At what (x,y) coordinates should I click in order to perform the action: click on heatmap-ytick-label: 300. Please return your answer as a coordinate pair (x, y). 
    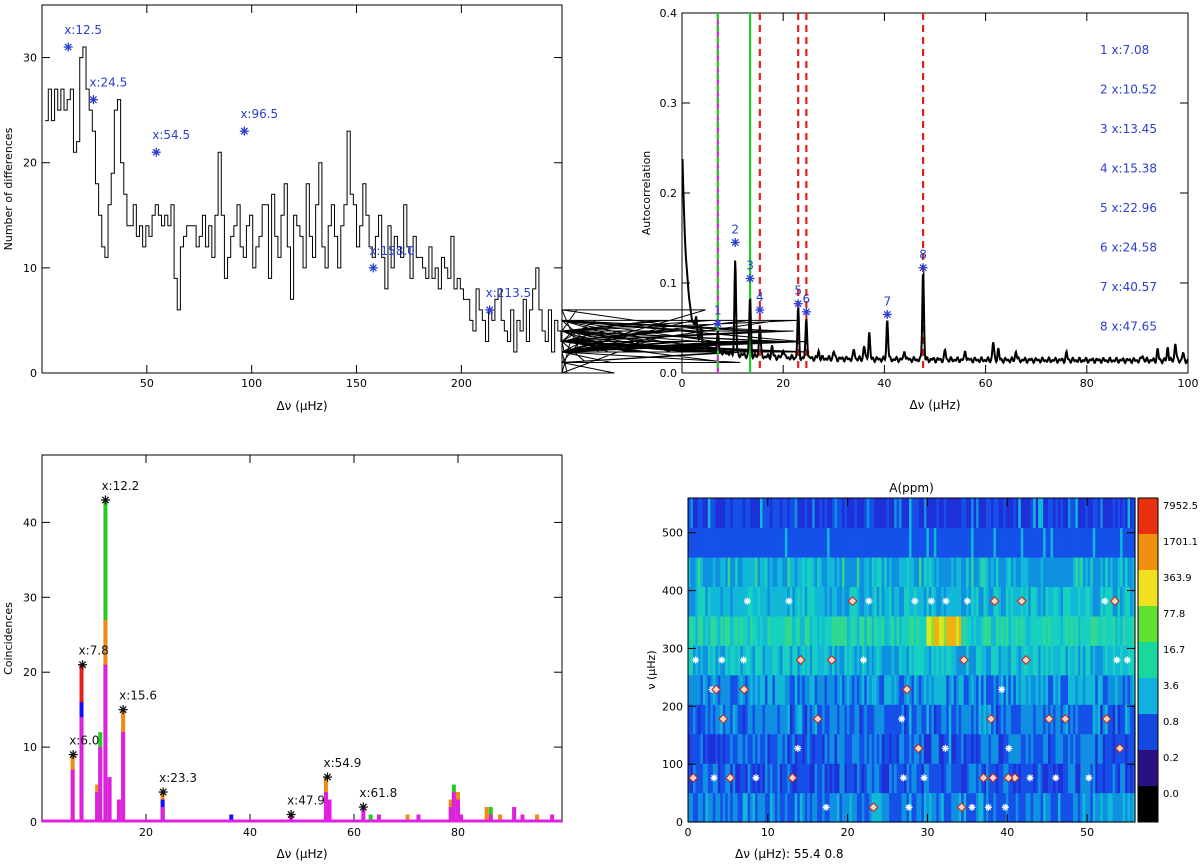
    Looking at the image, I should click on (672, 648).